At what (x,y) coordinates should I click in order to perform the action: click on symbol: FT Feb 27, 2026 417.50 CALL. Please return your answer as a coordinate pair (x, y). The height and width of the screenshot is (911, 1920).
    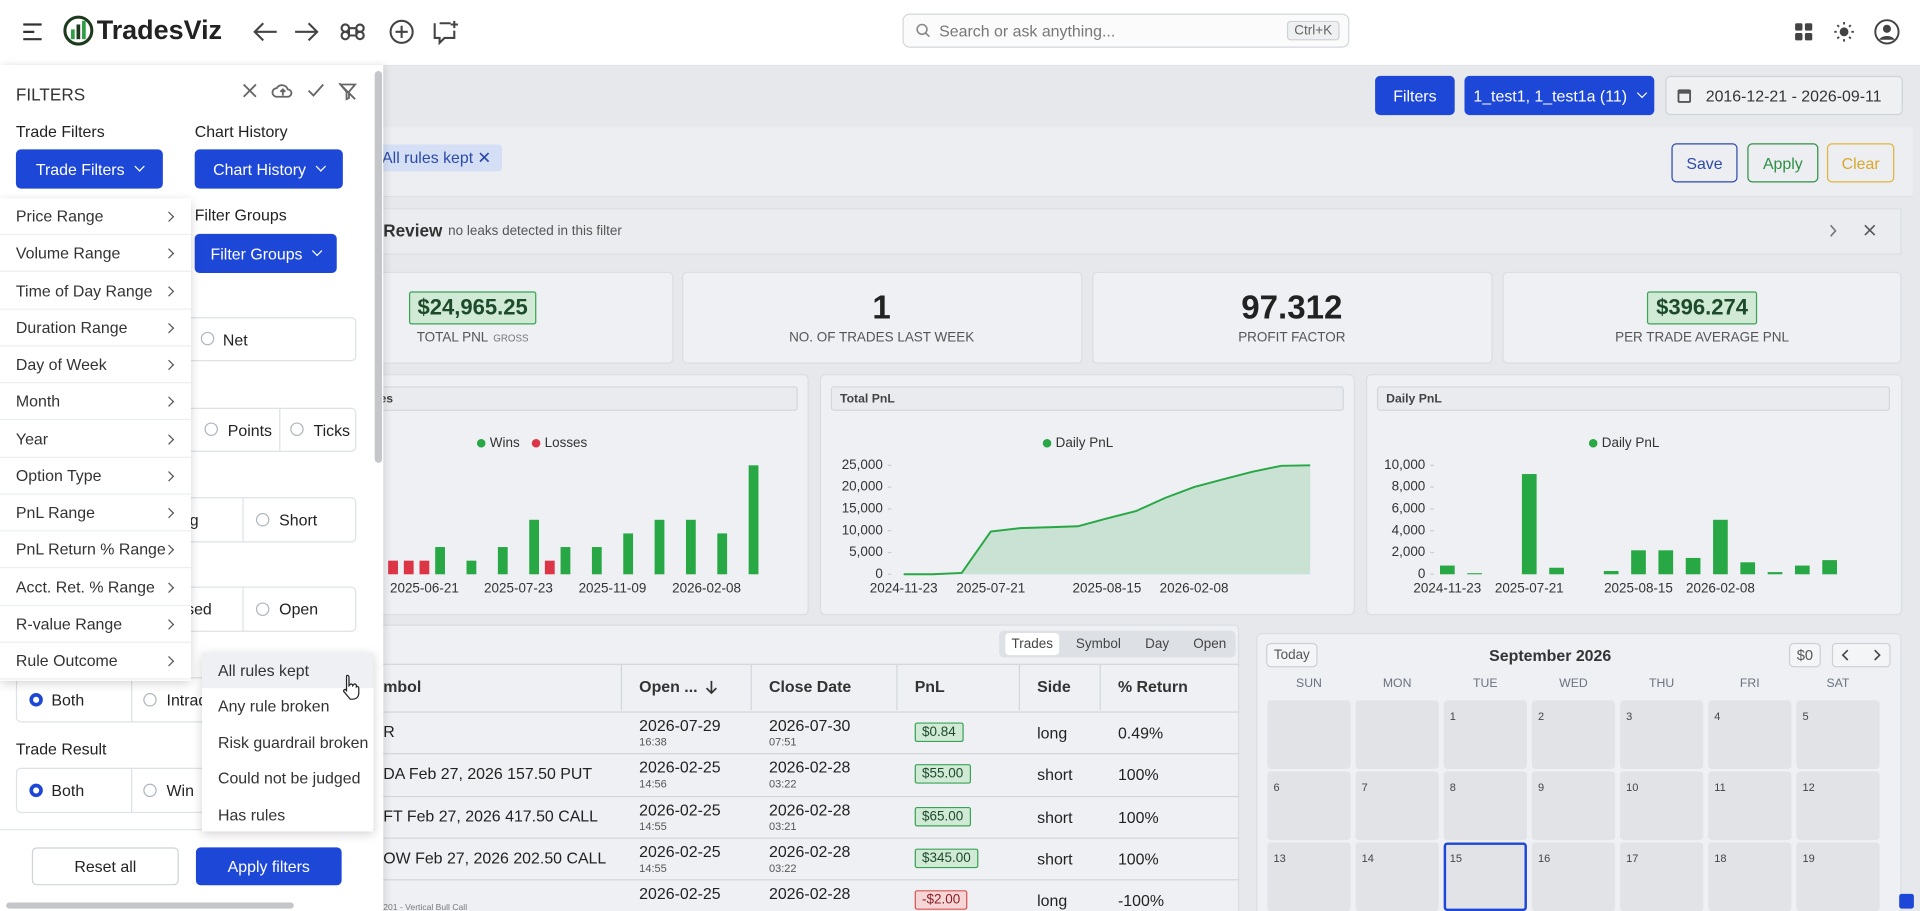
    Looking at the image, I should click on (491, 815).